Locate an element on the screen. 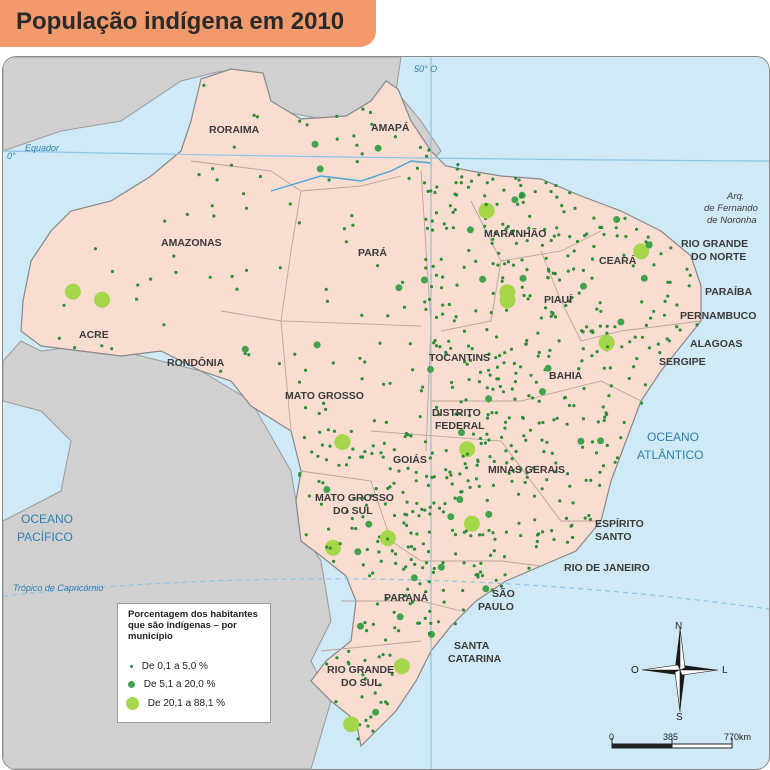 Image resolution: width=770 pixels, height=770 pixels. state-label-es-2: SANTO is located at coordinates (613, 537).